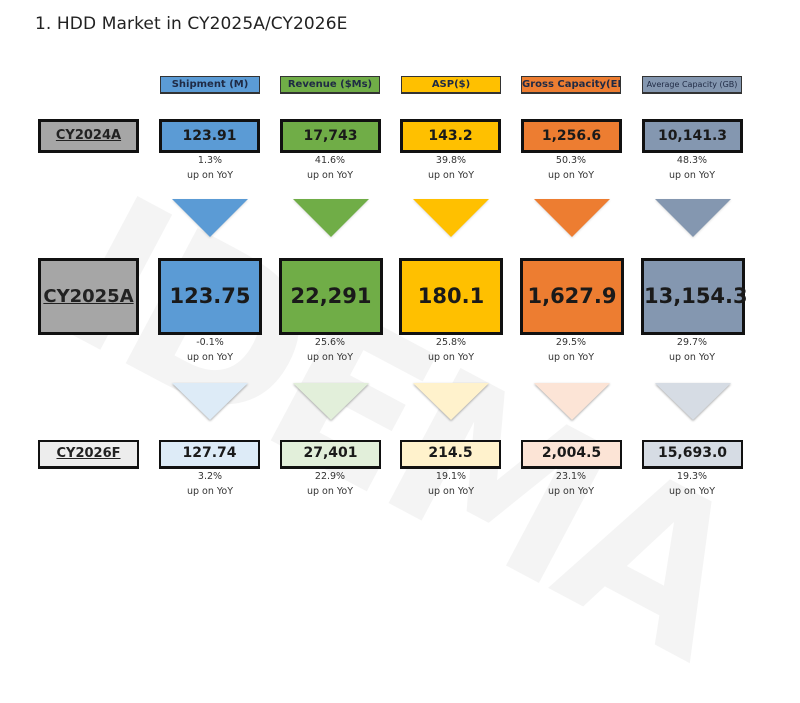  What do you see at coordinates (692, 454) in the screenshot?
I see `value-cell: 15,693.0` at bounding box center [692, 454].